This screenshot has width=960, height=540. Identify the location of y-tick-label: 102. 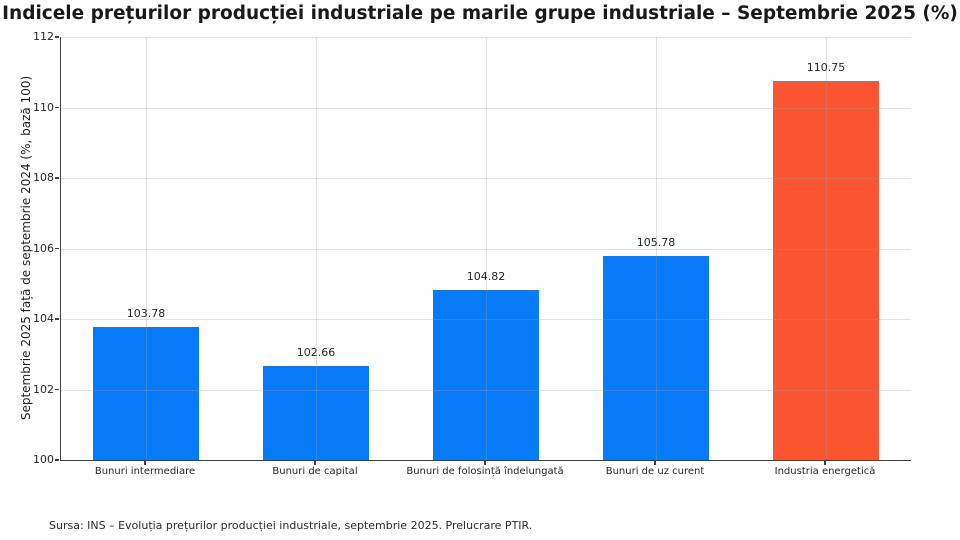
(43, 389).